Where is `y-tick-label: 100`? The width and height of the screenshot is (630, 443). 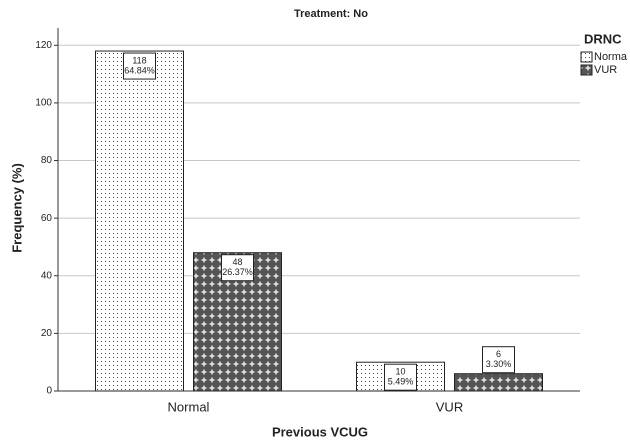
y-tick-label: 100 is located at coordinates (43, 103).